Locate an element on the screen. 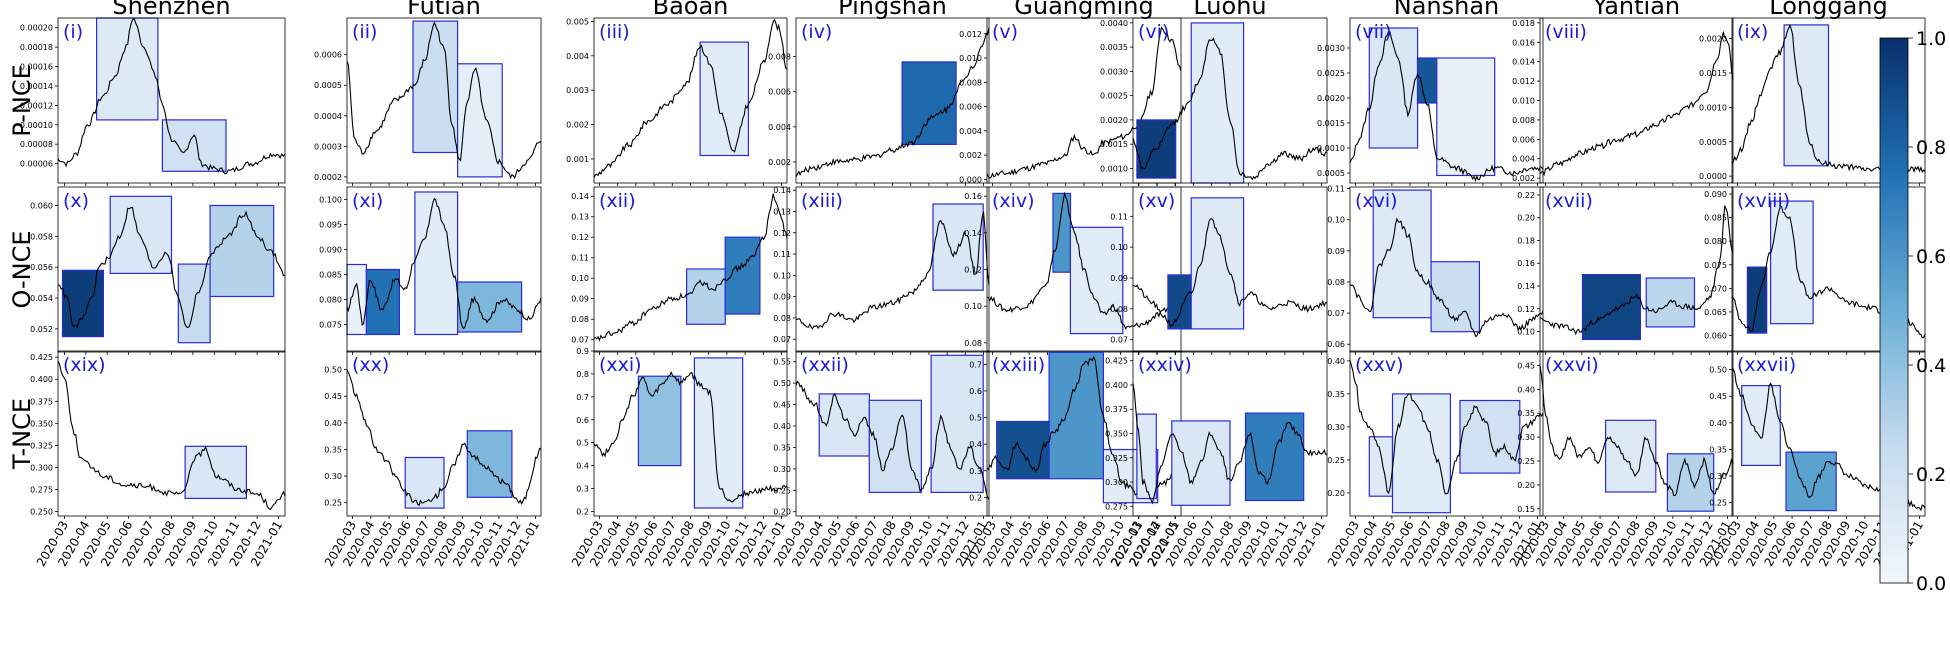 This screenshot has height=662, width=1950. panel-xxv: 0.20 0.25 0.30 0.35 0.40 (xxv) is located at coordinates (1435, 434).